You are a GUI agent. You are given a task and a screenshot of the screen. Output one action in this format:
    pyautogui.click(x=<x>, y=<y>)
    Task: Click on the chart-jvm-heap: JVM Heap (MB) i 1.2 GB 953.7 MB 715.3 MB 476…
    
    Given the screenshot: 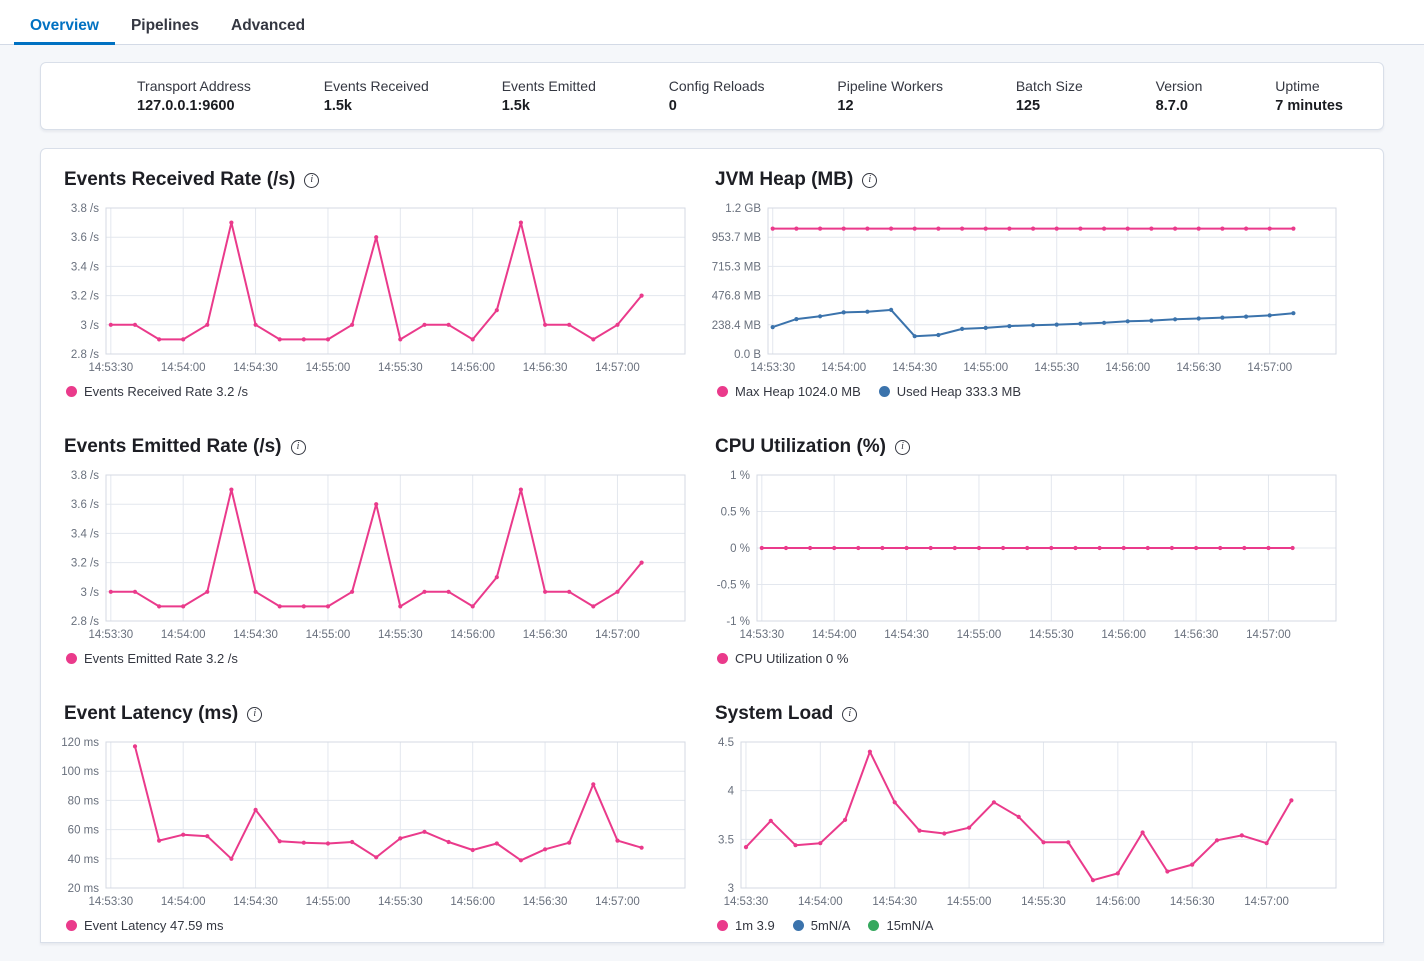 What is the action you would take?
    pyautogui.click(x=1025, y=282)
    